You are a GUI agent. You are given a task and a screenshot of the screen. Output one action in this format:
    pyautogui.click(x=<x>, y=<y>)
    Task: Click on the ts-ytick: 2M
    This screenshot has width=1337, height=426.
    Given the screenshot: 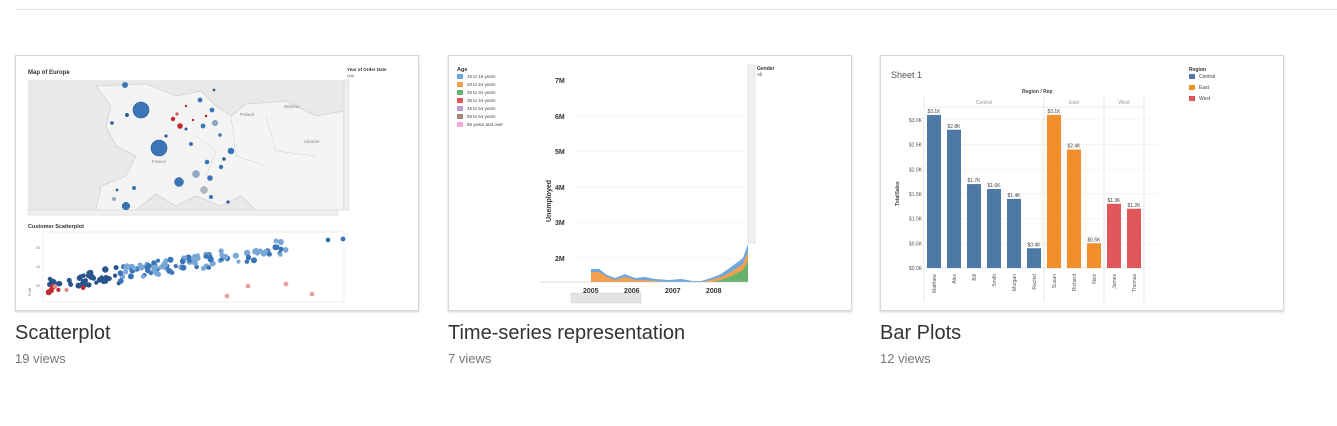 What is the action you would take?
    pyautogui.click(x=560, y=259)
    